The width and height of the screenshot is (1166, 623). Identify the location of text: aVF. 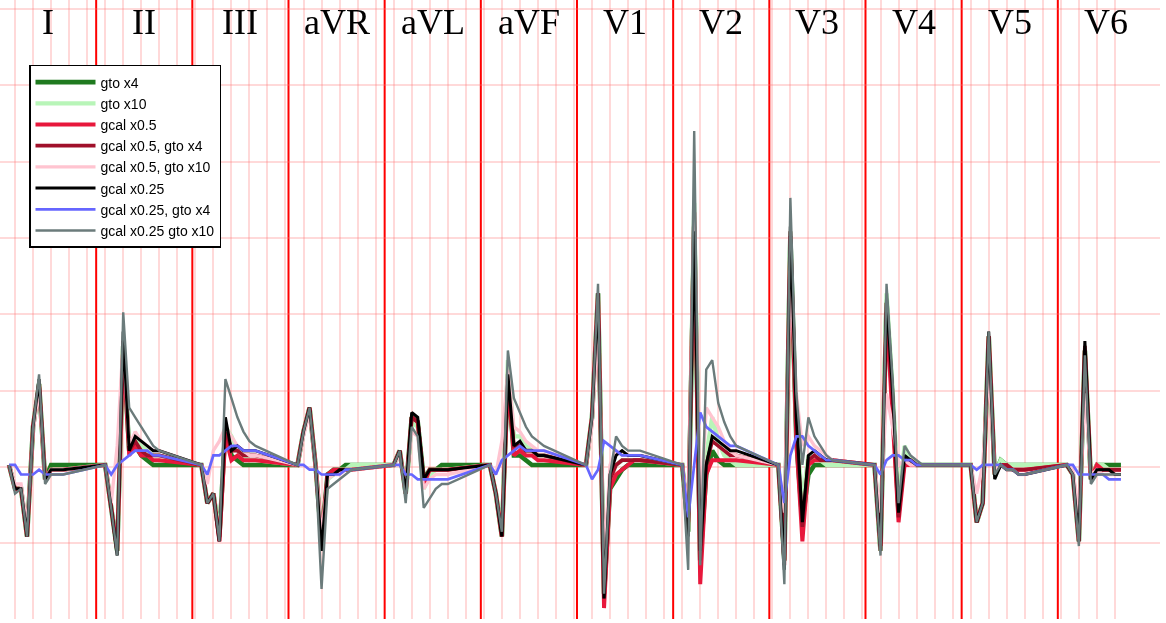
(529, 22).